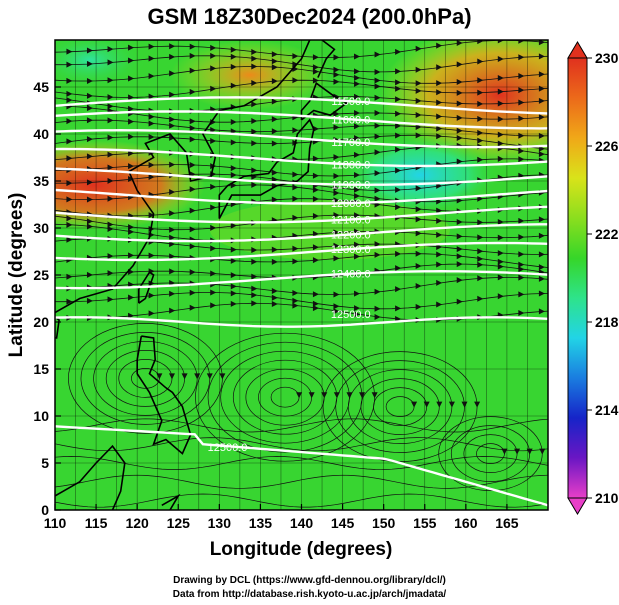 The image size is (619, 605). What do you see at coordinates (350, 143) in the screenshot?
I see `contour-label: 11700.0` at bounding box center [350, 143].